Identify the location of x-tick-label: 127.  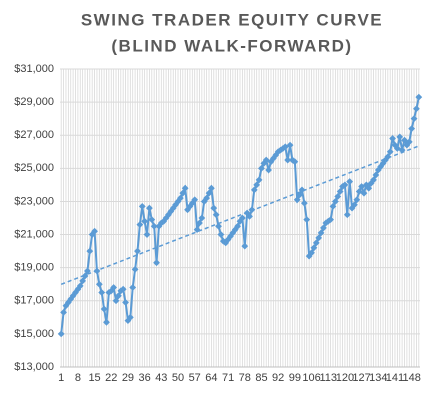
(361, 378).